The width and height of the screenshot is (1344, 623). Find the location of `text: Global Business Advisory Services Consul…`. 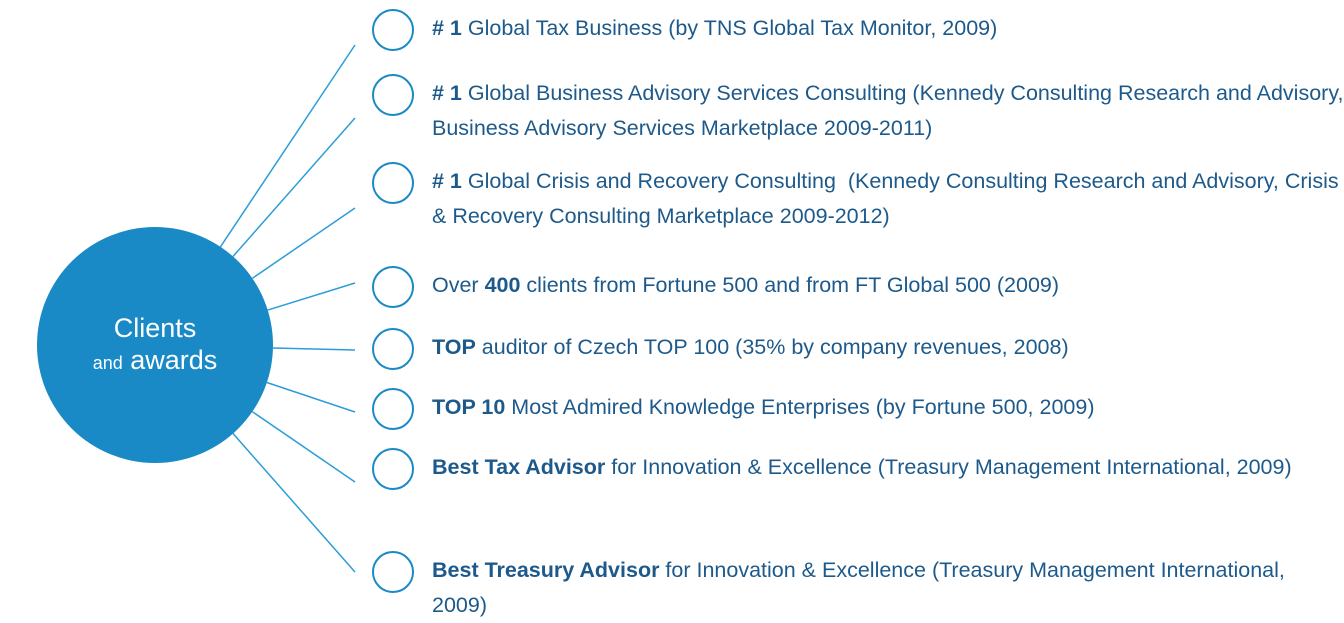

text: Global Business Advisory Services Consul… is located at coordinates (888, 110).